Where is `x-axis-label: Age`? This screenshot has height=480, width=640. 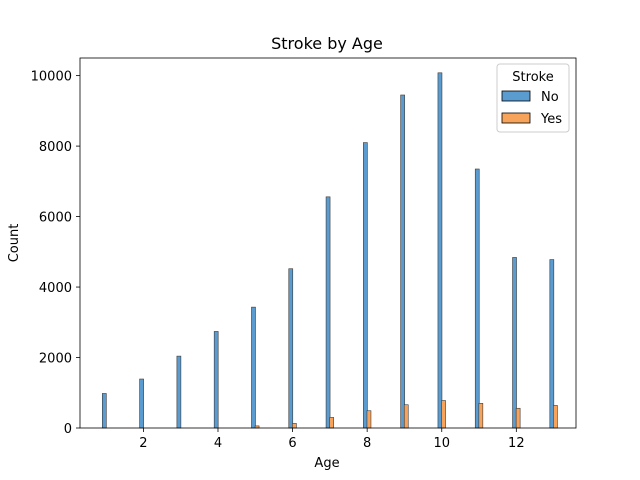 x-axis-label: Age is located at coordinates (326, 463).